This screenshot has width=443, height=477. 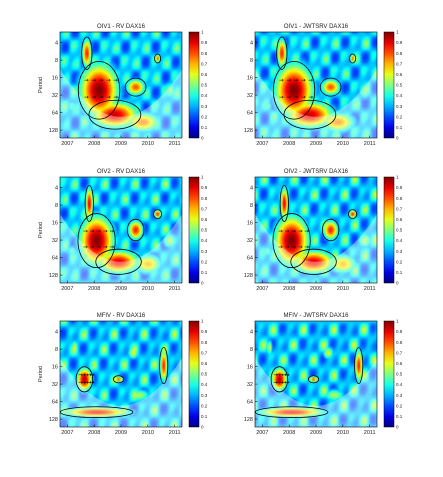 I want to click on colorbar-tick-label: 0.8, so click(x=399, y=198).